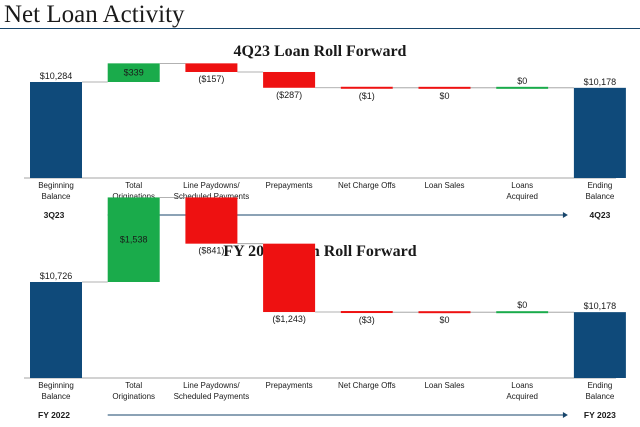  What do you see at coordinates (320, 51) in the screenshot?
I see `chart-title: 4Q23 Loan Roll Forward` at bounding box center [320, 51].